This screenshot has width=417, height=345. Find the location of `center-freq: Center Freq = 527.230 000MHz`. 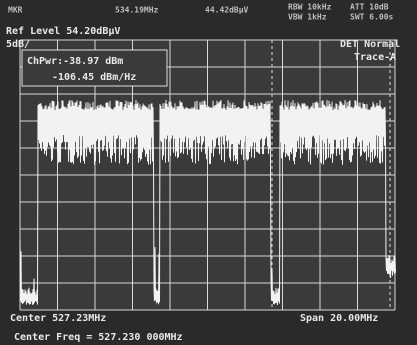

center-freq: Center Freq = 527.230 000MHz is located at coordinates (98, 337).